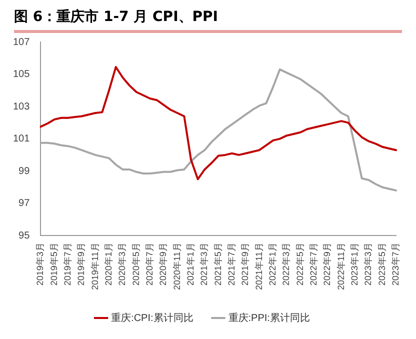 Image resolution: width=416 pixels, height=339 pixels. I want to click on y-tick-label: 103, so click(21, 106).